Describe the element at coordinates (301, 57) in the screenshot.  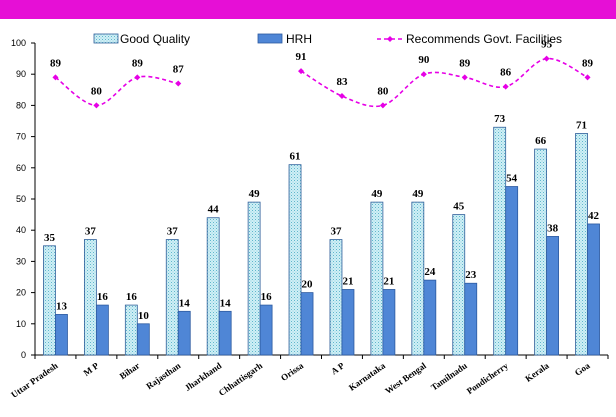
I see `data-label-recommends: 91` at that location.